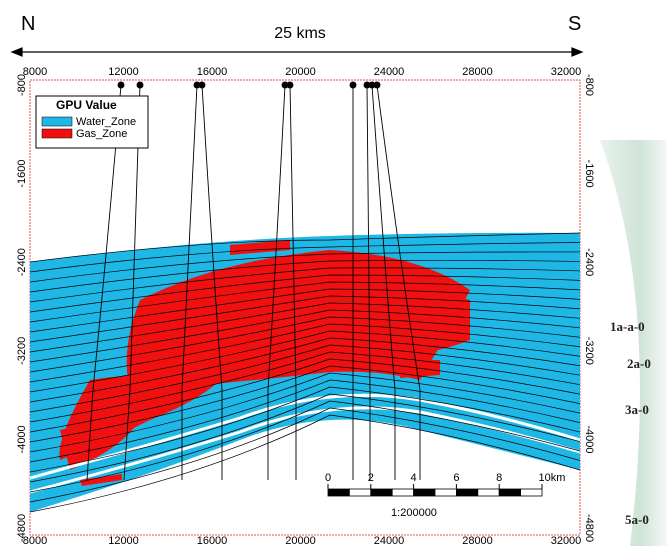 The width and height of the screenshot is (667, 546). I want to click on scale-tick-label: 0, so click(328, 478).